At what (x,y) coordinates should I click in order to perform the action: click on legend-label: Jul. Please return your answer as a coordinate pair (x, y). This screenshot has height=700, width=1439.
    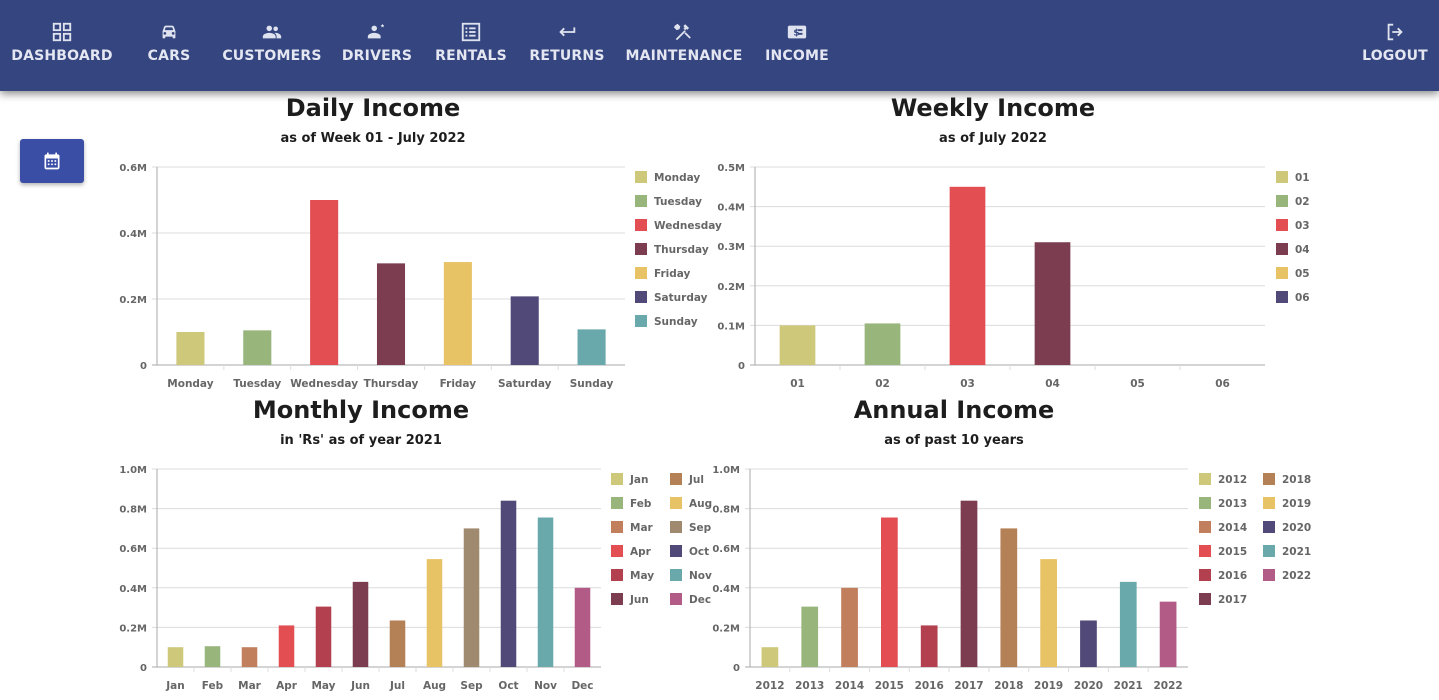
    Looking at the image, I should click on (696, 480).